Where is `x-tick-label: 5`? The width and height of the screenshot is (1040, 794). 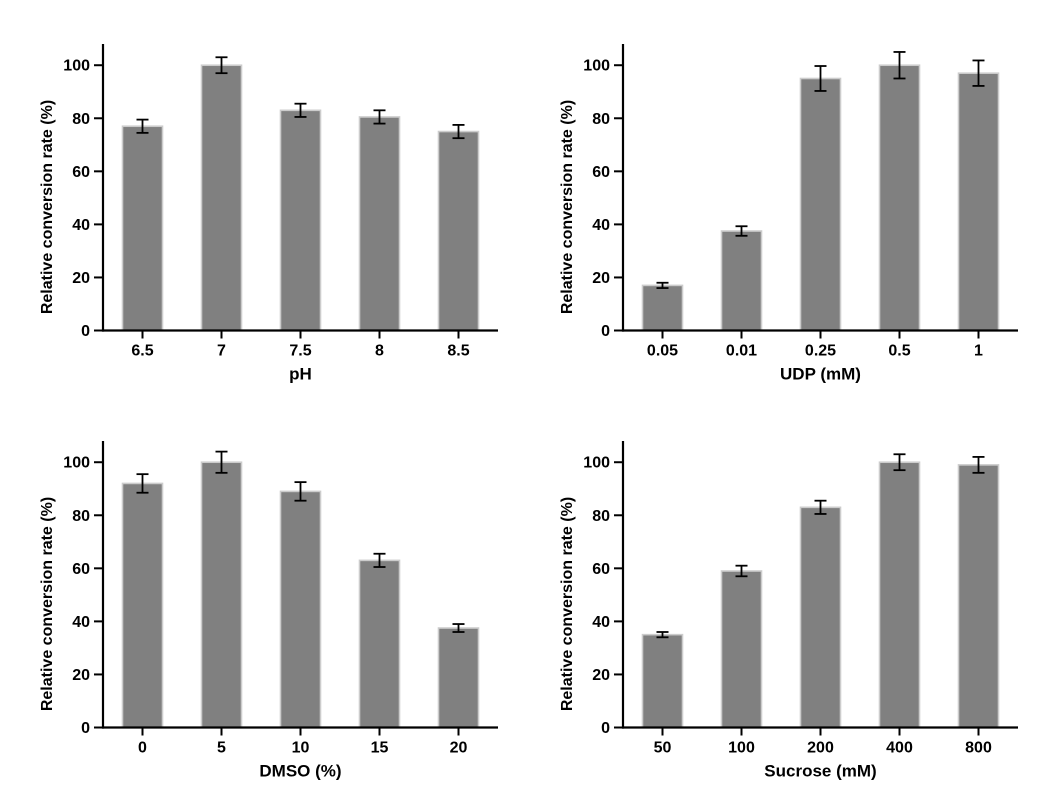 x-tick-label: 5 is located at coordinates (221, 748).